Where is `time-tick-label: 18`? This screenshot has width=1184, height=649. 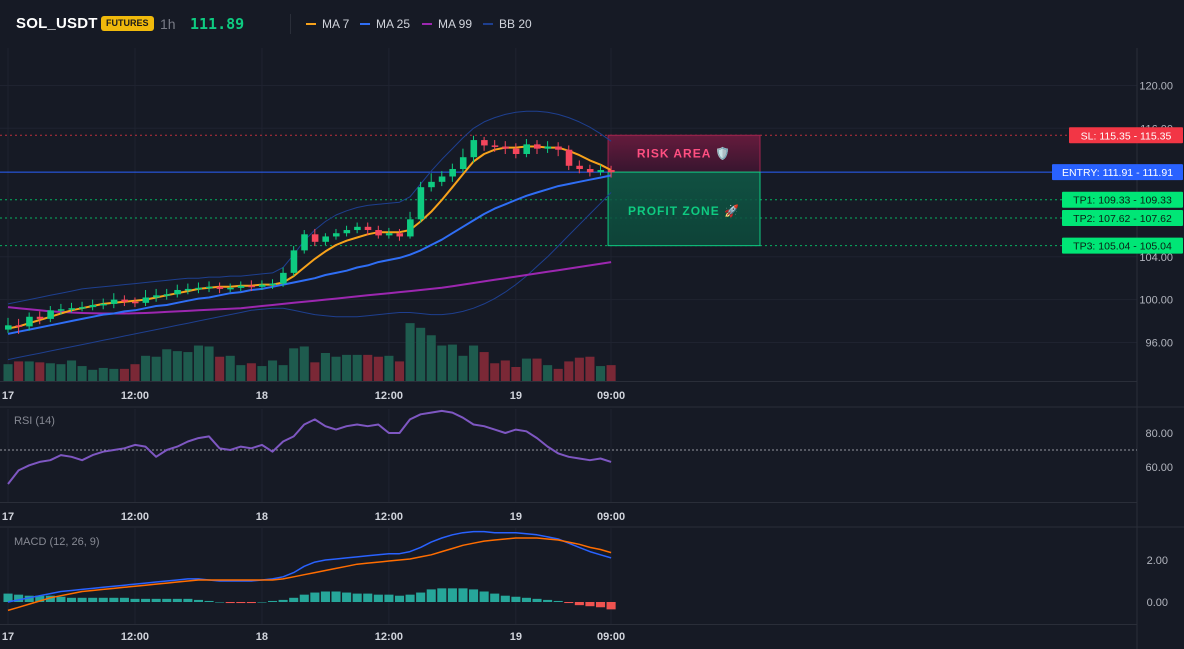 time-tick-label: 18 is located at coordinates (262, 396).